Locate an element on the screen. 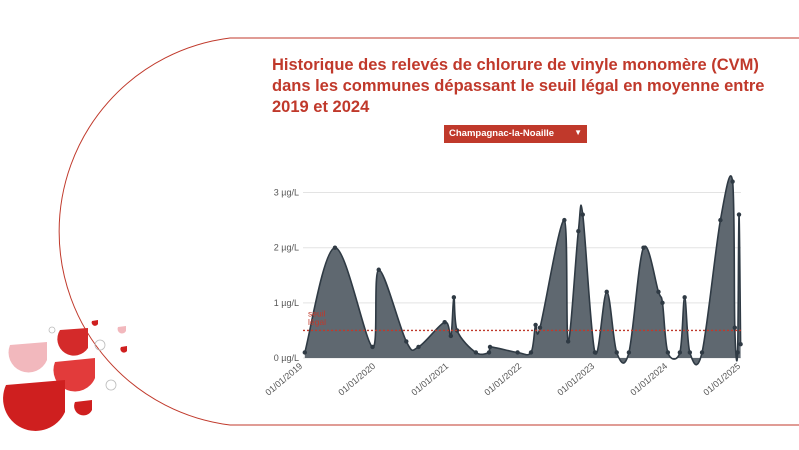  y-tick-label: 1 µg/L is located at coordinates (286, 303).